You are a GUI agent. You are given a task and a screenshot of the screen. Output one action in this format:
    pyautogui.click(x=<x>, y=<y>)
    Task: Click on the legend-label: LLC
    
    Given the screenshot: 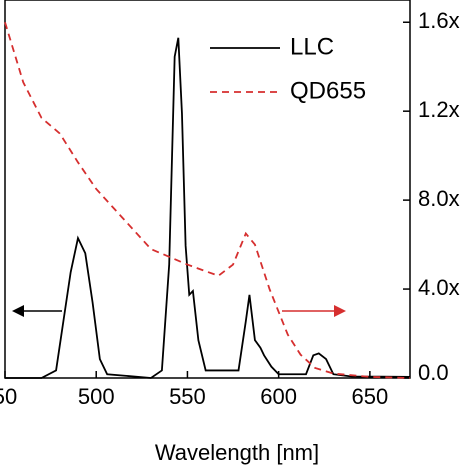 What is the action you would take?
    pyautogui.click(x=312, y=46)
    